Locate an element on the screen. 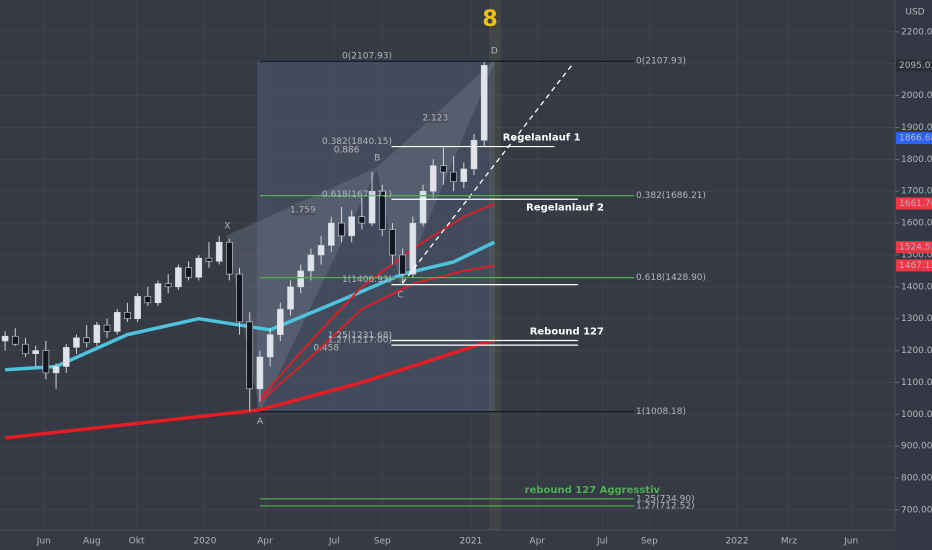 Image resolution: width=932 pixels, height=550 pixels. price-badge-label: 1661.76 is located at coordinates (915, 204).